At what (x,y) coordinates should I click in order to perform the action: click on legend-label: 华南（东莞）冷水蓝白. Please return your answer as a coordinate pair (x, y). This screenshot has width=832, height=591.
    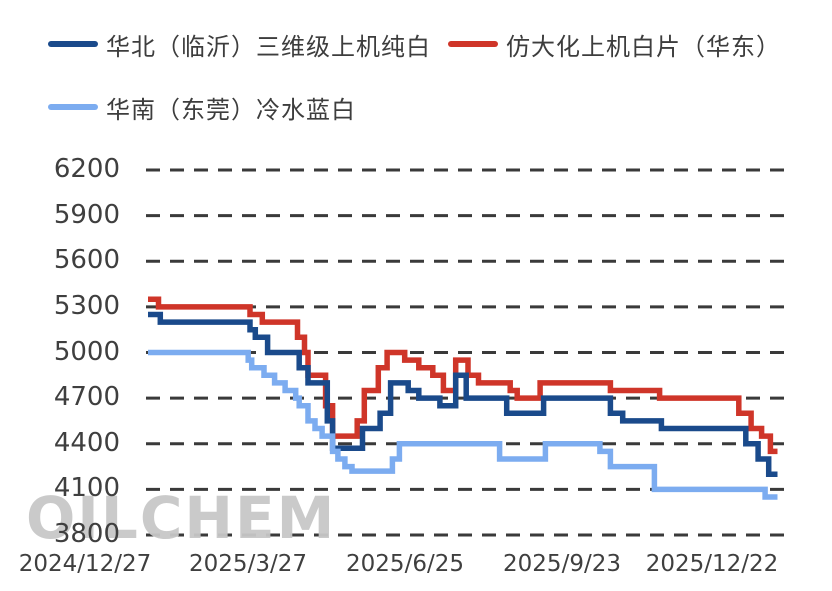
    Looking at the image, I should click on (231, 109).